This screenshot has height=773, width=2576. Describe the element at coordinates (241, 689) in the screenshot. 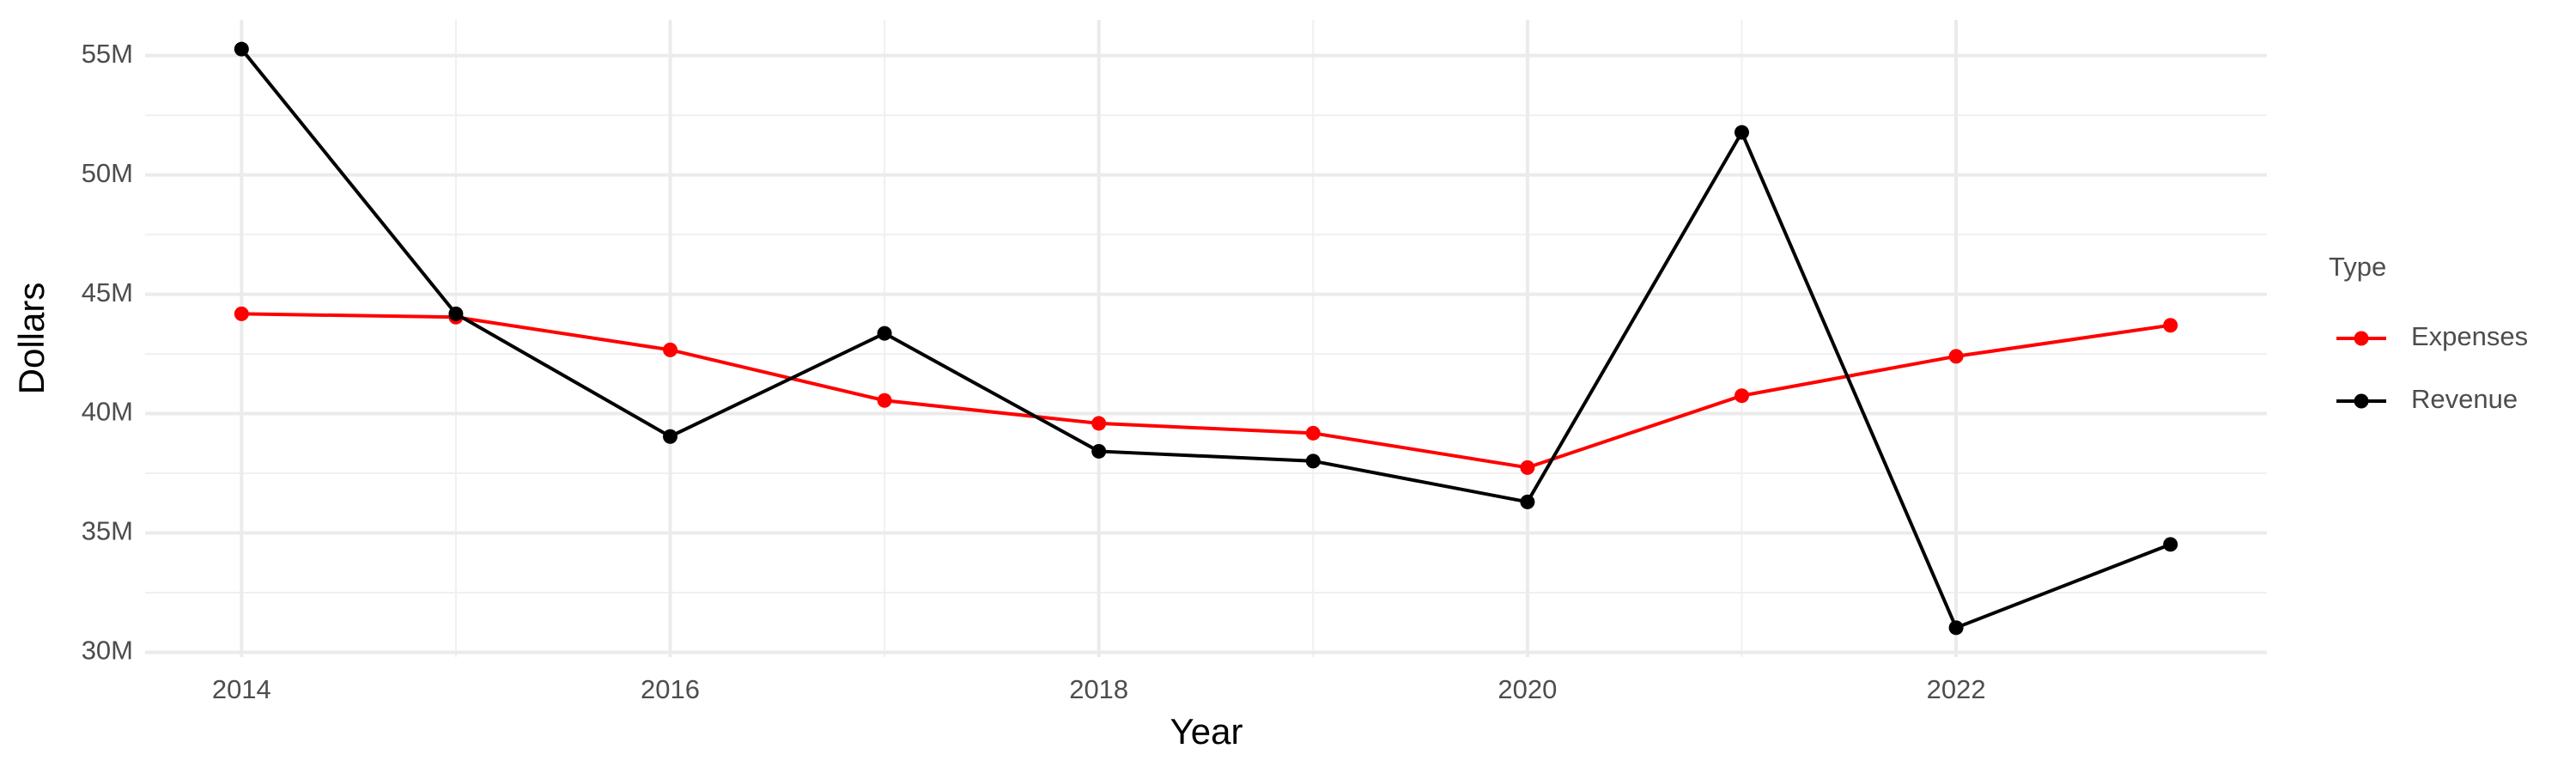

I see `x-tick-label: 2014` at that location.